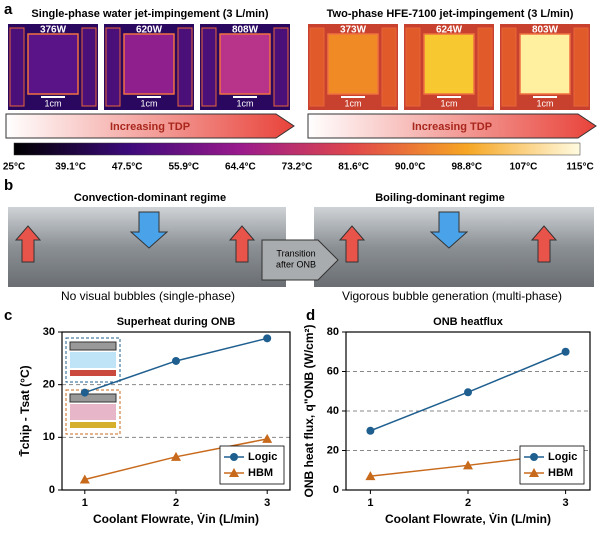  What do you see at coordinates (149, 30) in the screenshot?
I see `power-label: 620W` at bounding box center [149, 30].